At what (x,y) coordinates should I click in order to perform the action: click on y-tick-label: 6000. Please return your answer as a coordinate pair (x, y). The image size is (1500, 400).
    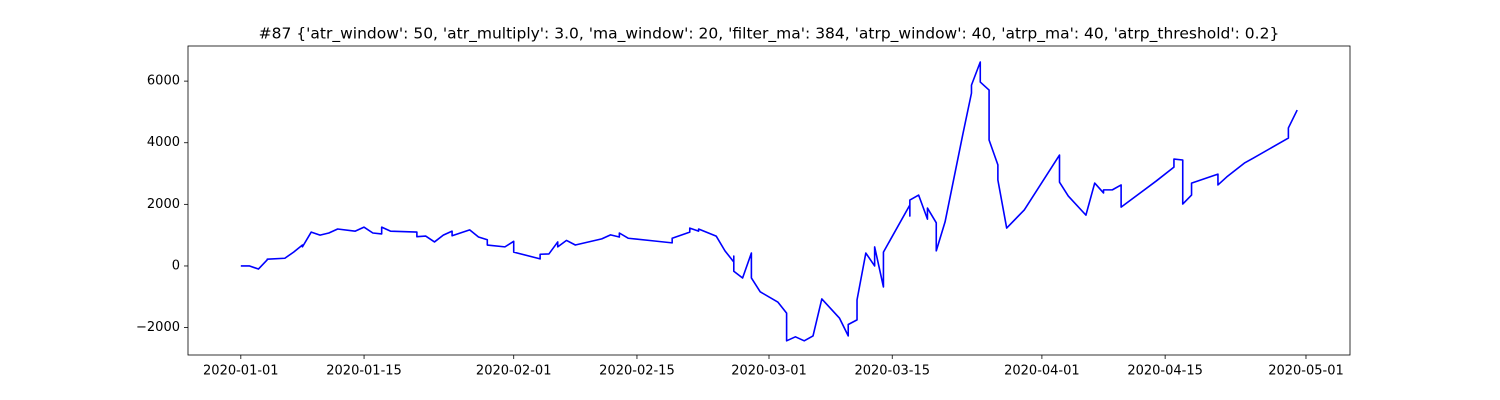
    Looking at the image, I should click on (163, 81).